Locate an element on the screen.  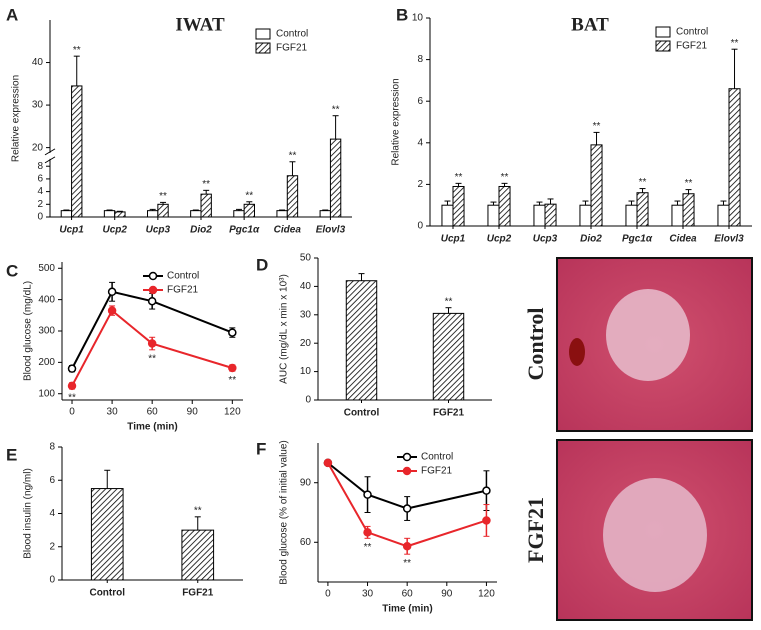
panel-letter: D is located at coordinates (262, 264).